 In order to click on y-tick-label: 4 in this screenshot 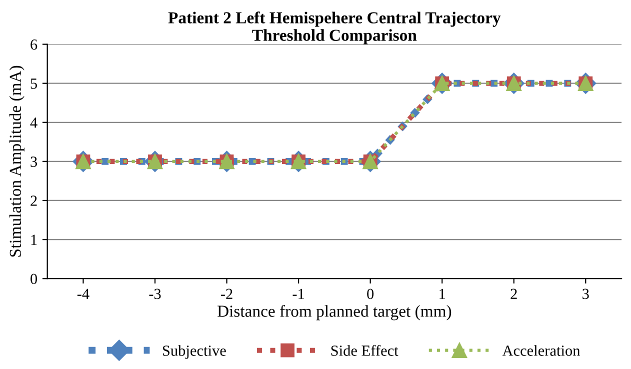, I will do `click(34, 123)`.